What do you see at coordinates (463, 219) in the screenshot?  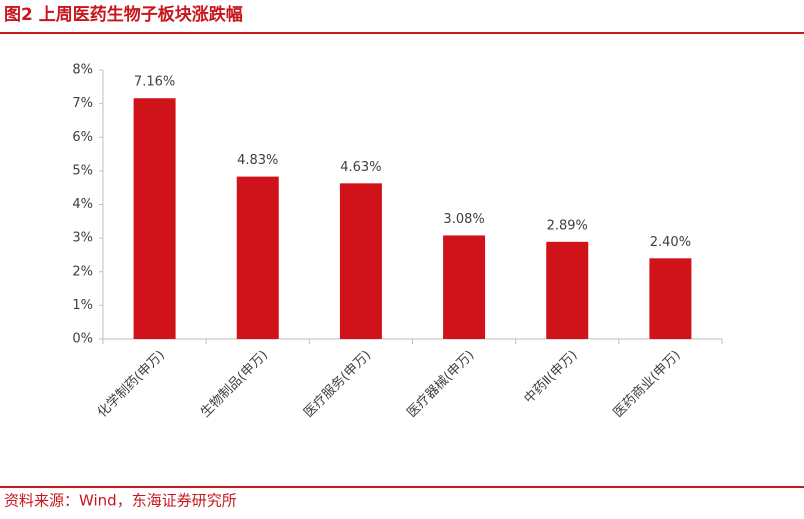 I see `data-label: 3.08%` at bounding box center [463, 219].